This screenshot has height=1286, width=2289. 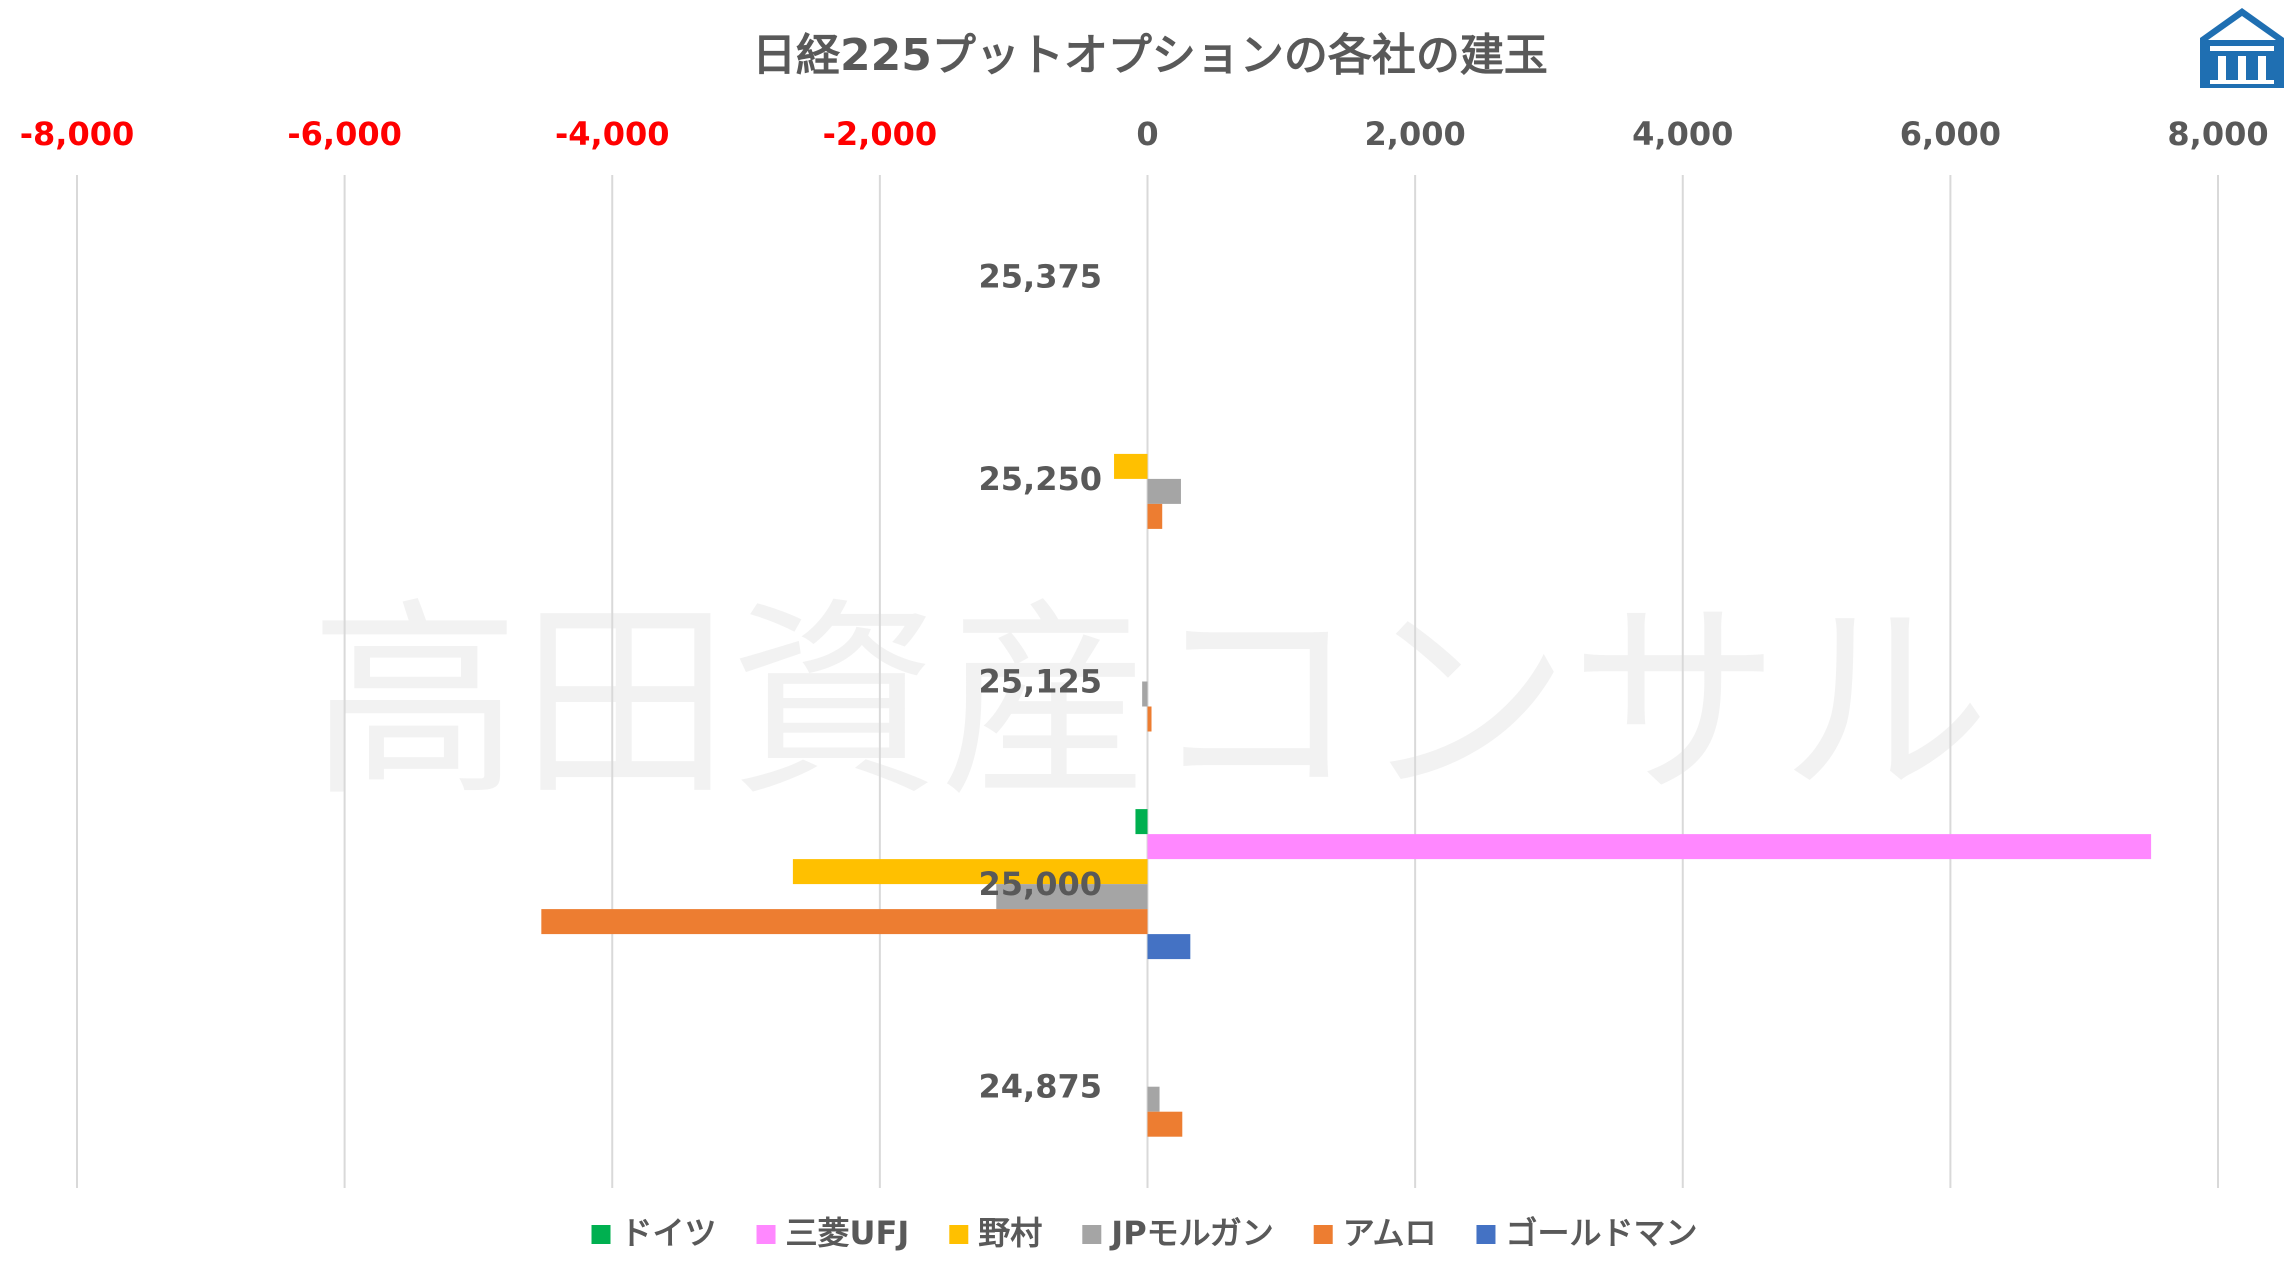 I want to click on legend-item: 野村, so click(x=995, y=1233).